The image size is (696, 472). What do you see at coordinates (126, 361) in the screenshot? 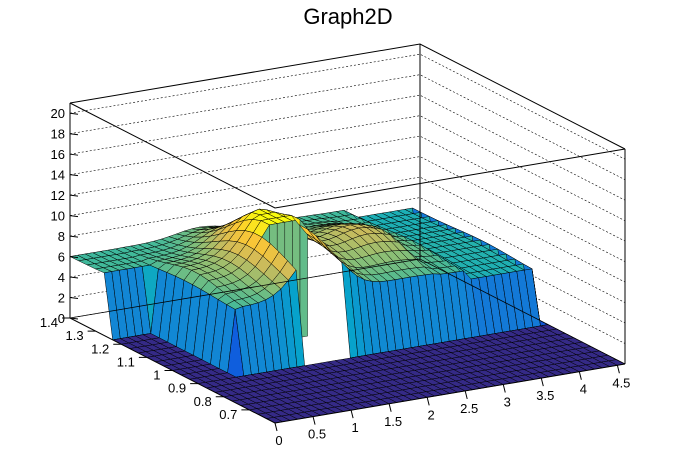
I see `y-tick-label: 1.1` at bounding box center [126, 361].